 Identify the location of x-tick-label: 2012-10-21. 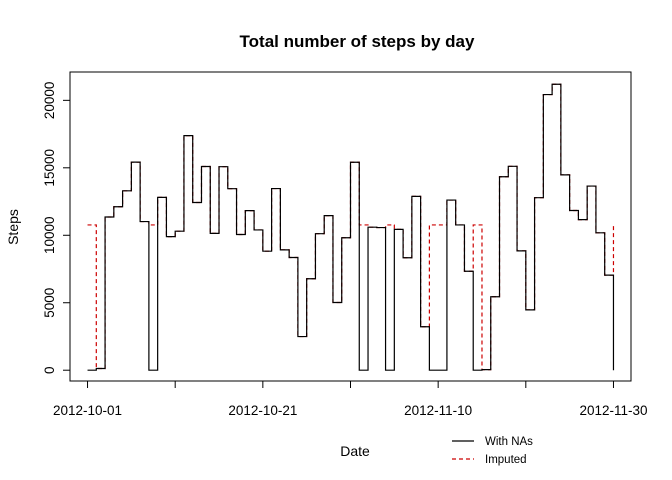
(262, 410).